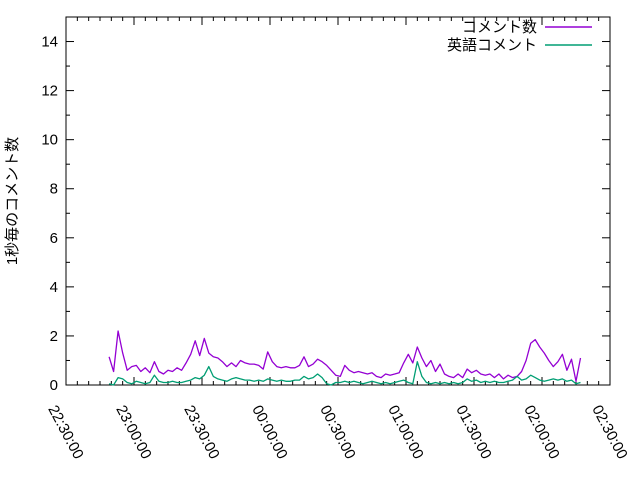 This screenshot has height=480, width=640. I want to click on x-tick-label: 23:00:00, so click(133, 432).